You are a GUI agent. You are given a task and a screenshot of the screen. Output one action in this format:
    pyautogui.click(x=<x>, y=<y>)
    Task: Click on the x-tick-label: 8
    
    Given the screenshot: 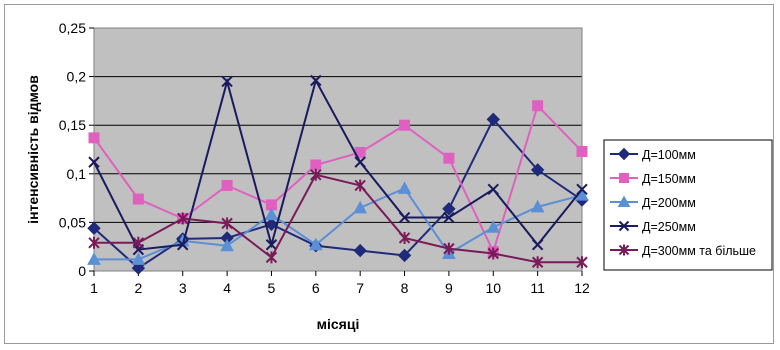 What is the action you would take?
    pyautogui.click(x=405, y=288)
    